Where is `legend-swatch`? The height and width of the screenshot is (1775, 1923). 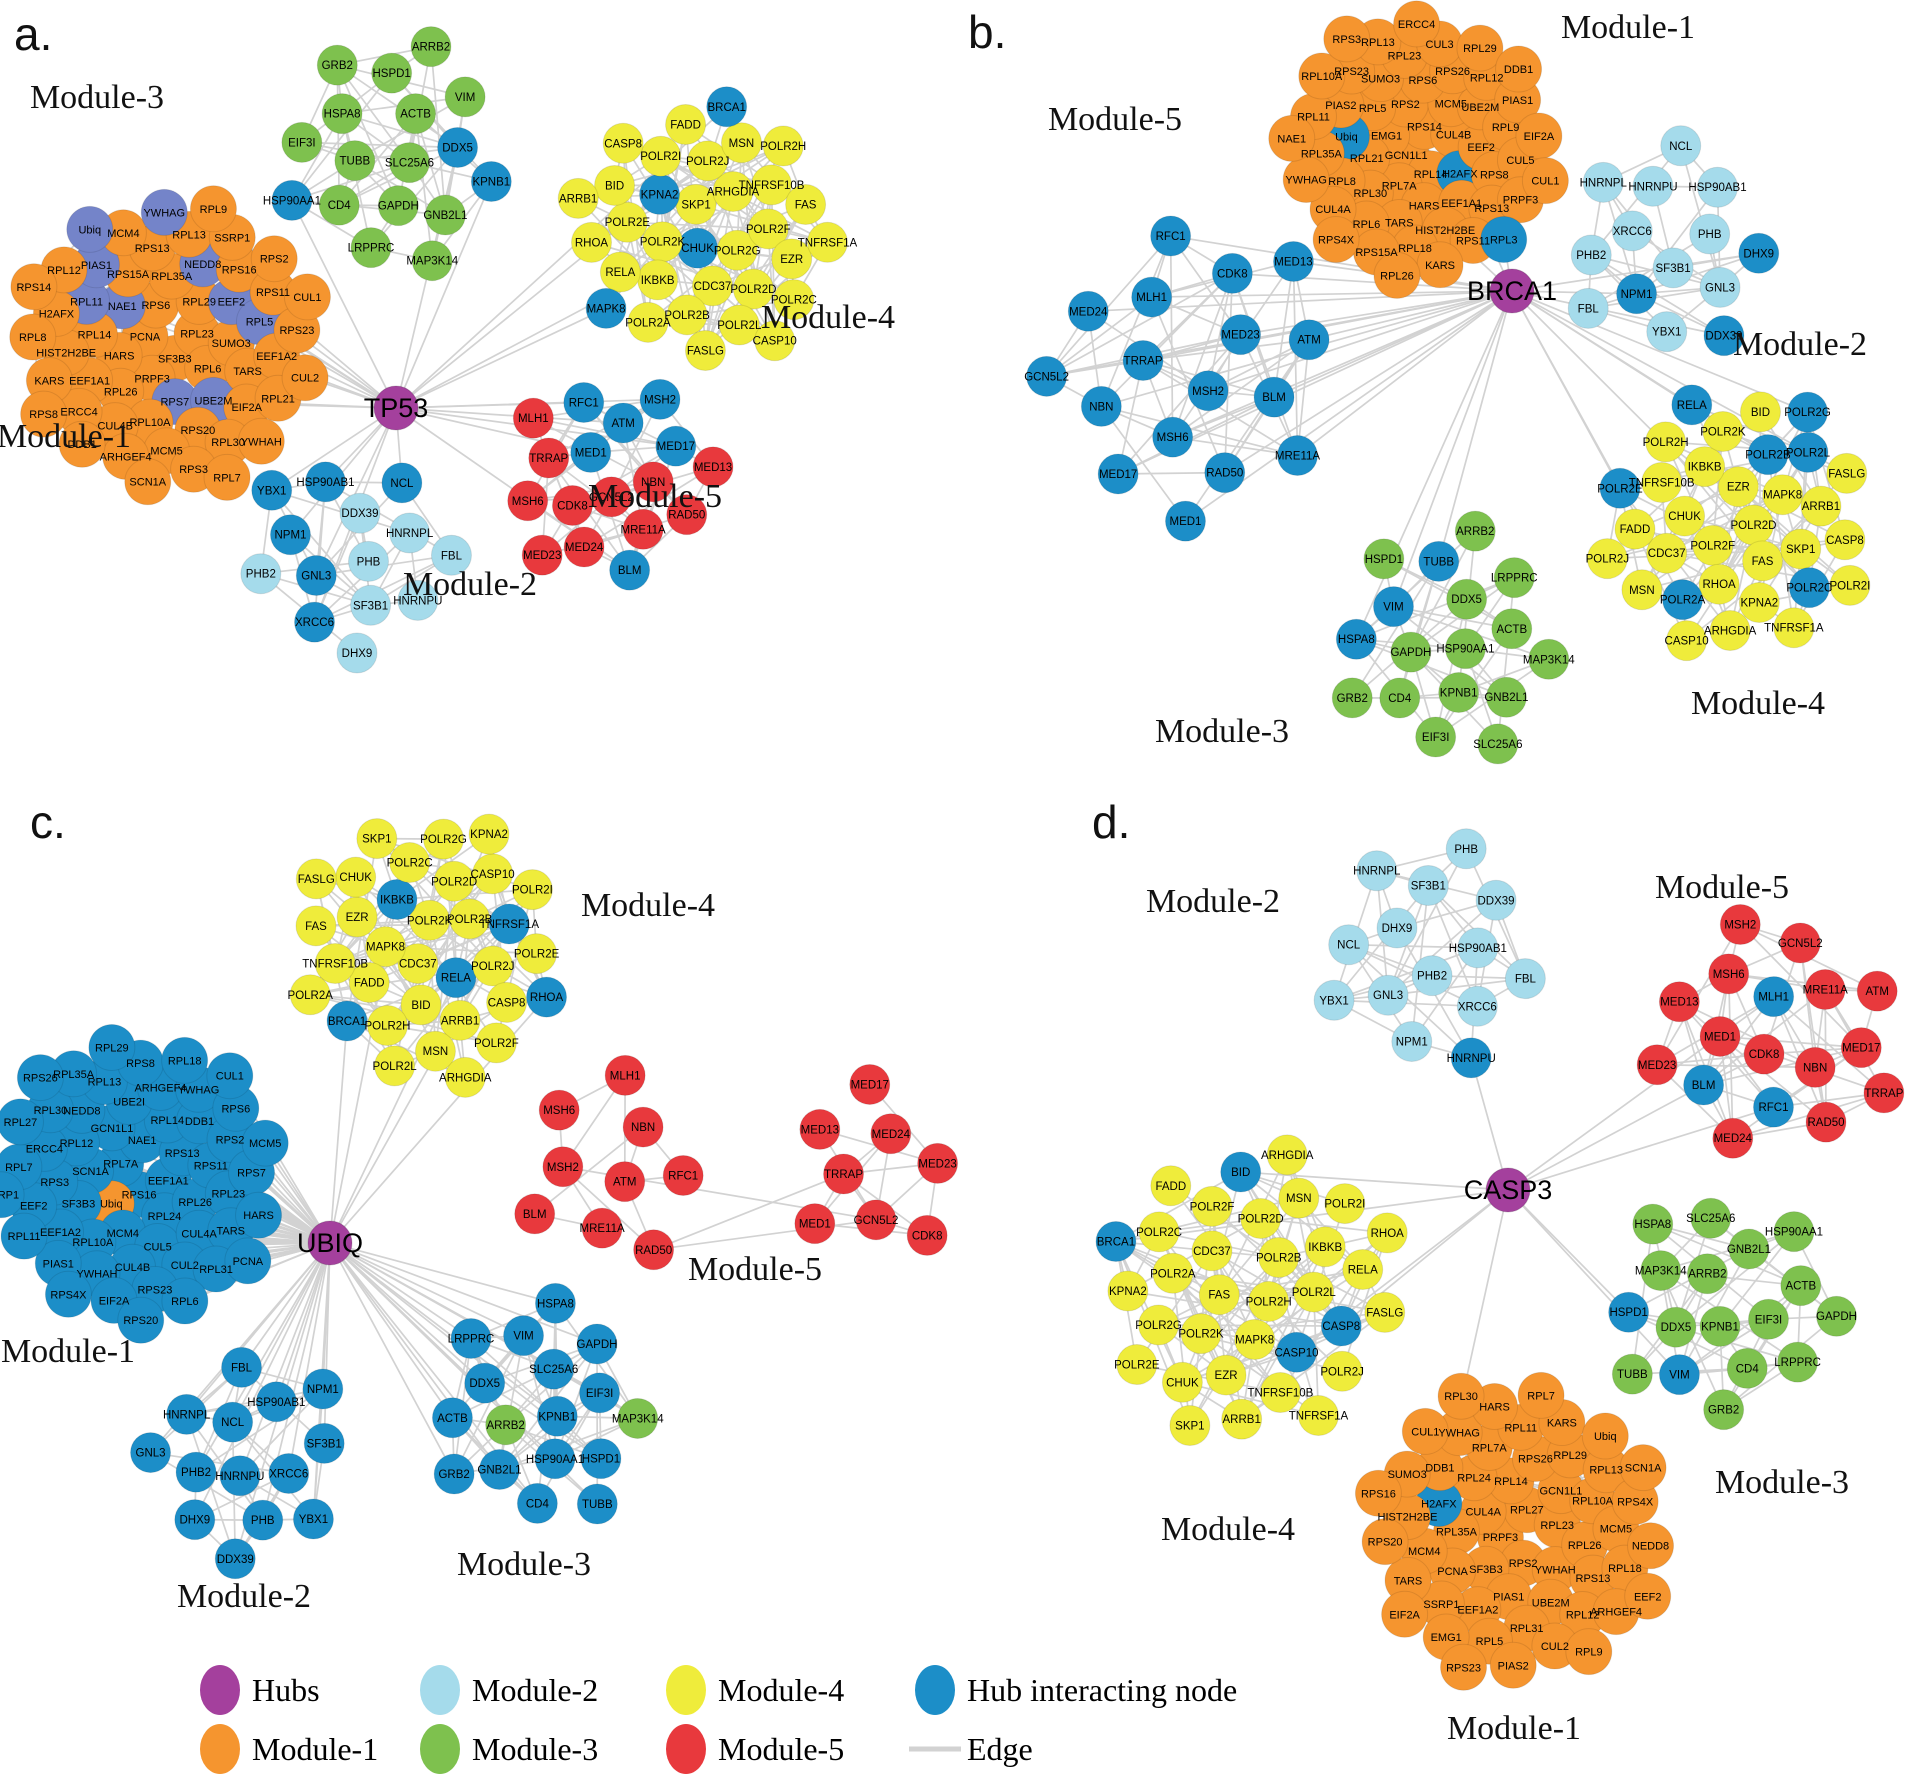
legend-swatch is located at coordinates (440, 1749).